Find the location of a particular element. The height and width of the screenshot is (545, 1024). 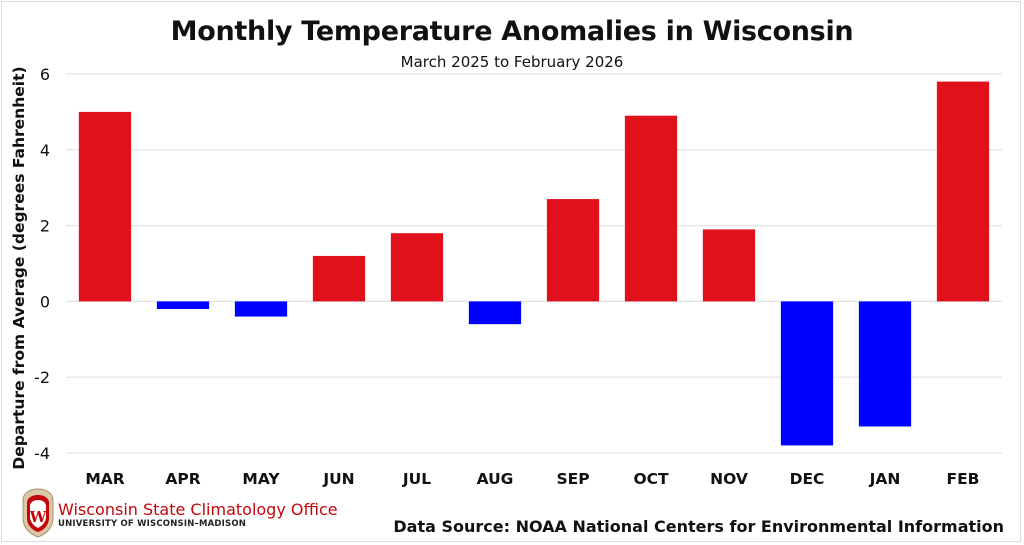

bar-sep is located at coordinates (573, 250).